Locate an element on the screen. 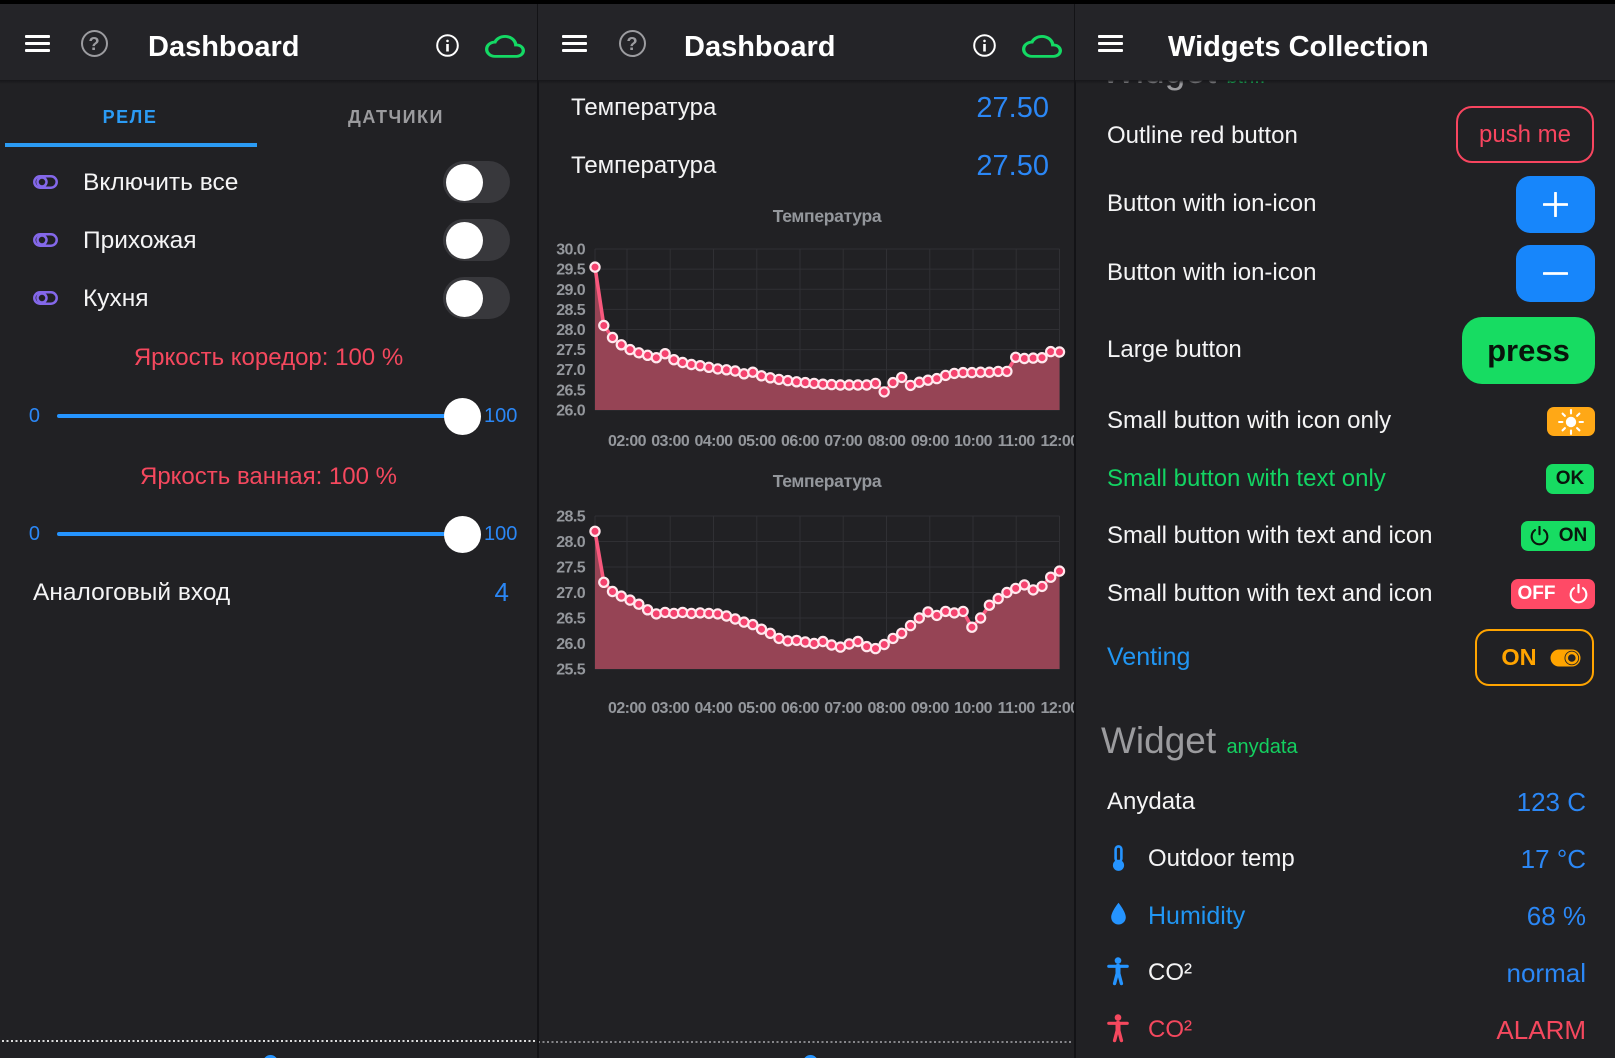  svg-text: 29.0 is located at coordinates (570, 290).